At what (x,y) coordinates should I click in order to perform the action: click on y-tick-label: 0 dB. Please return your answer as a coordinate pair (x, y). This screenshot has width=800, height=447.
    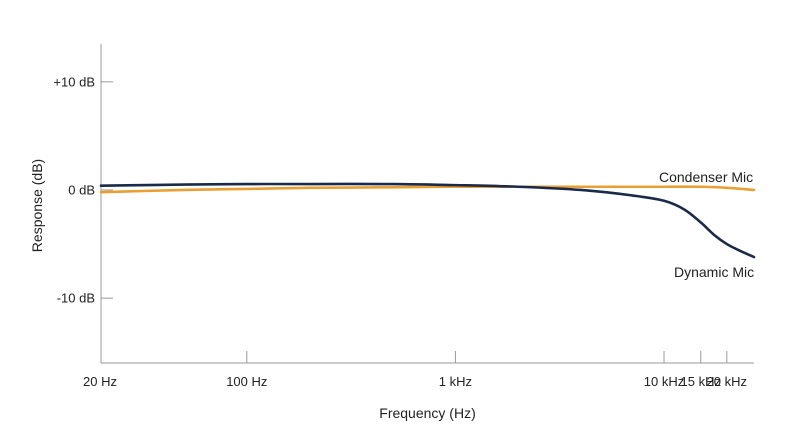
    Looking at the image, I should click on (81, 189).